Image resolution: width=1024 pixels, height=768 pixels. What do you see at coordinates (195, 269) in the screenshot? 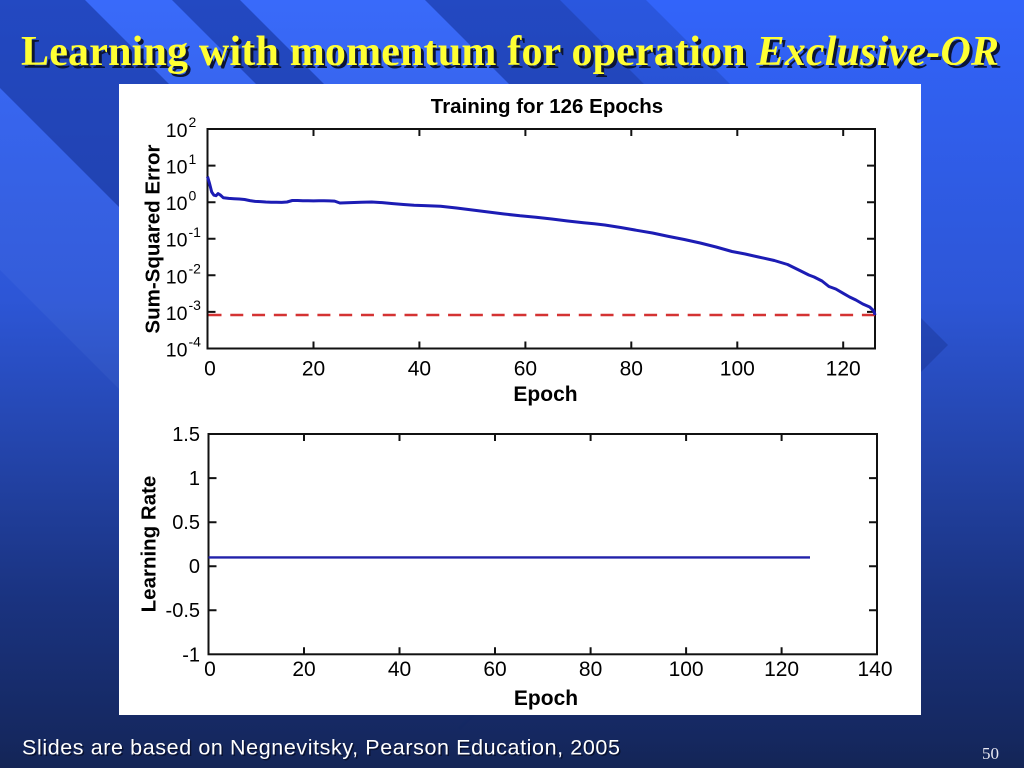
I see `svg-text: -2` at bounding box center [195, 269].